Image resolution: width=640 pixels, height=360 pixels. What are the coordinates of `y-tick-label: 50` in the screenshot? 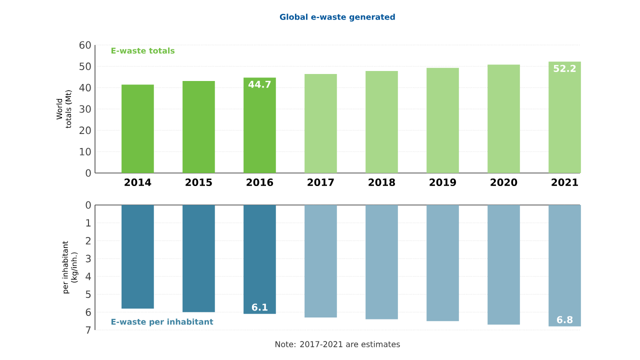 It's located at (85, 66).